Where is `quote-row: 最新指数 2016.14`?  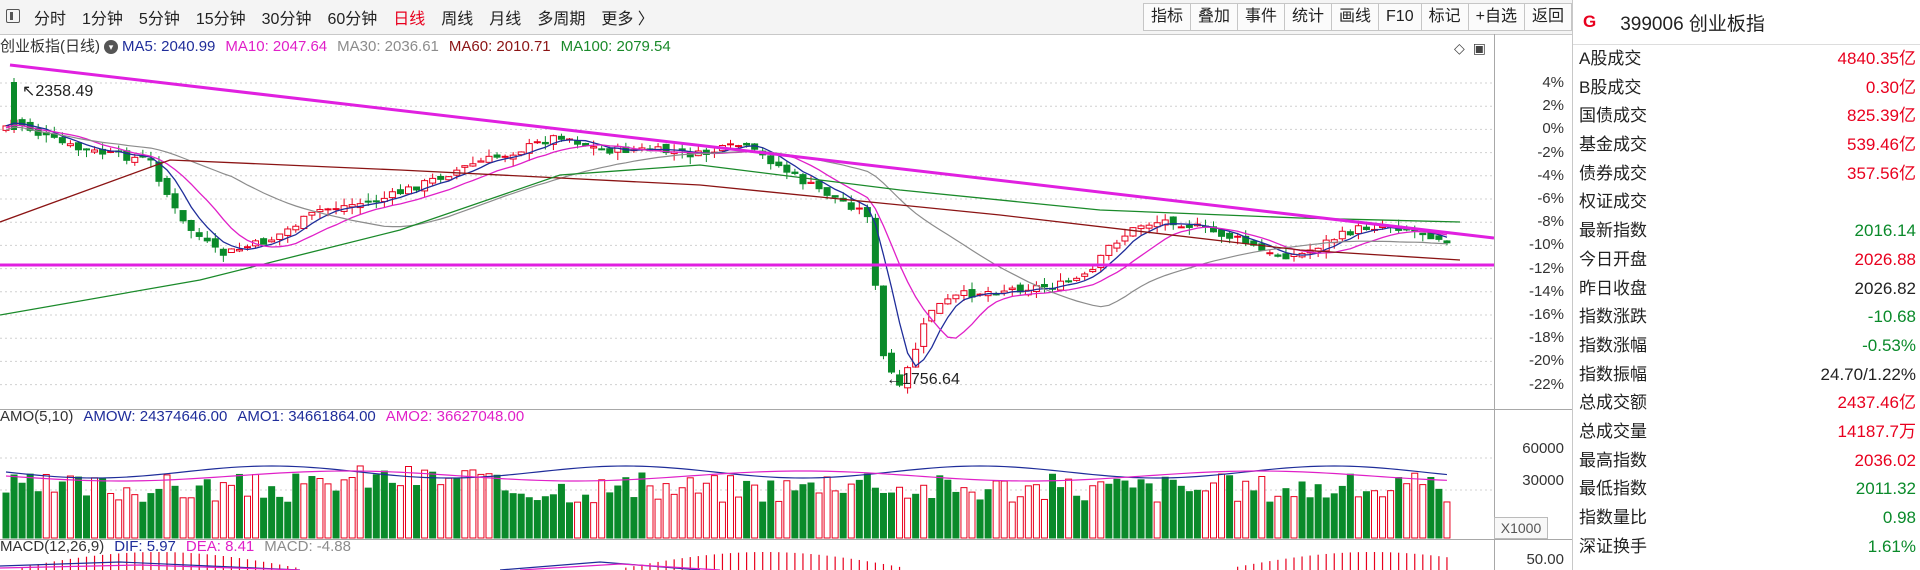 quote-row: 最新指数 2016.14 is located at coordinates (1746, 231).